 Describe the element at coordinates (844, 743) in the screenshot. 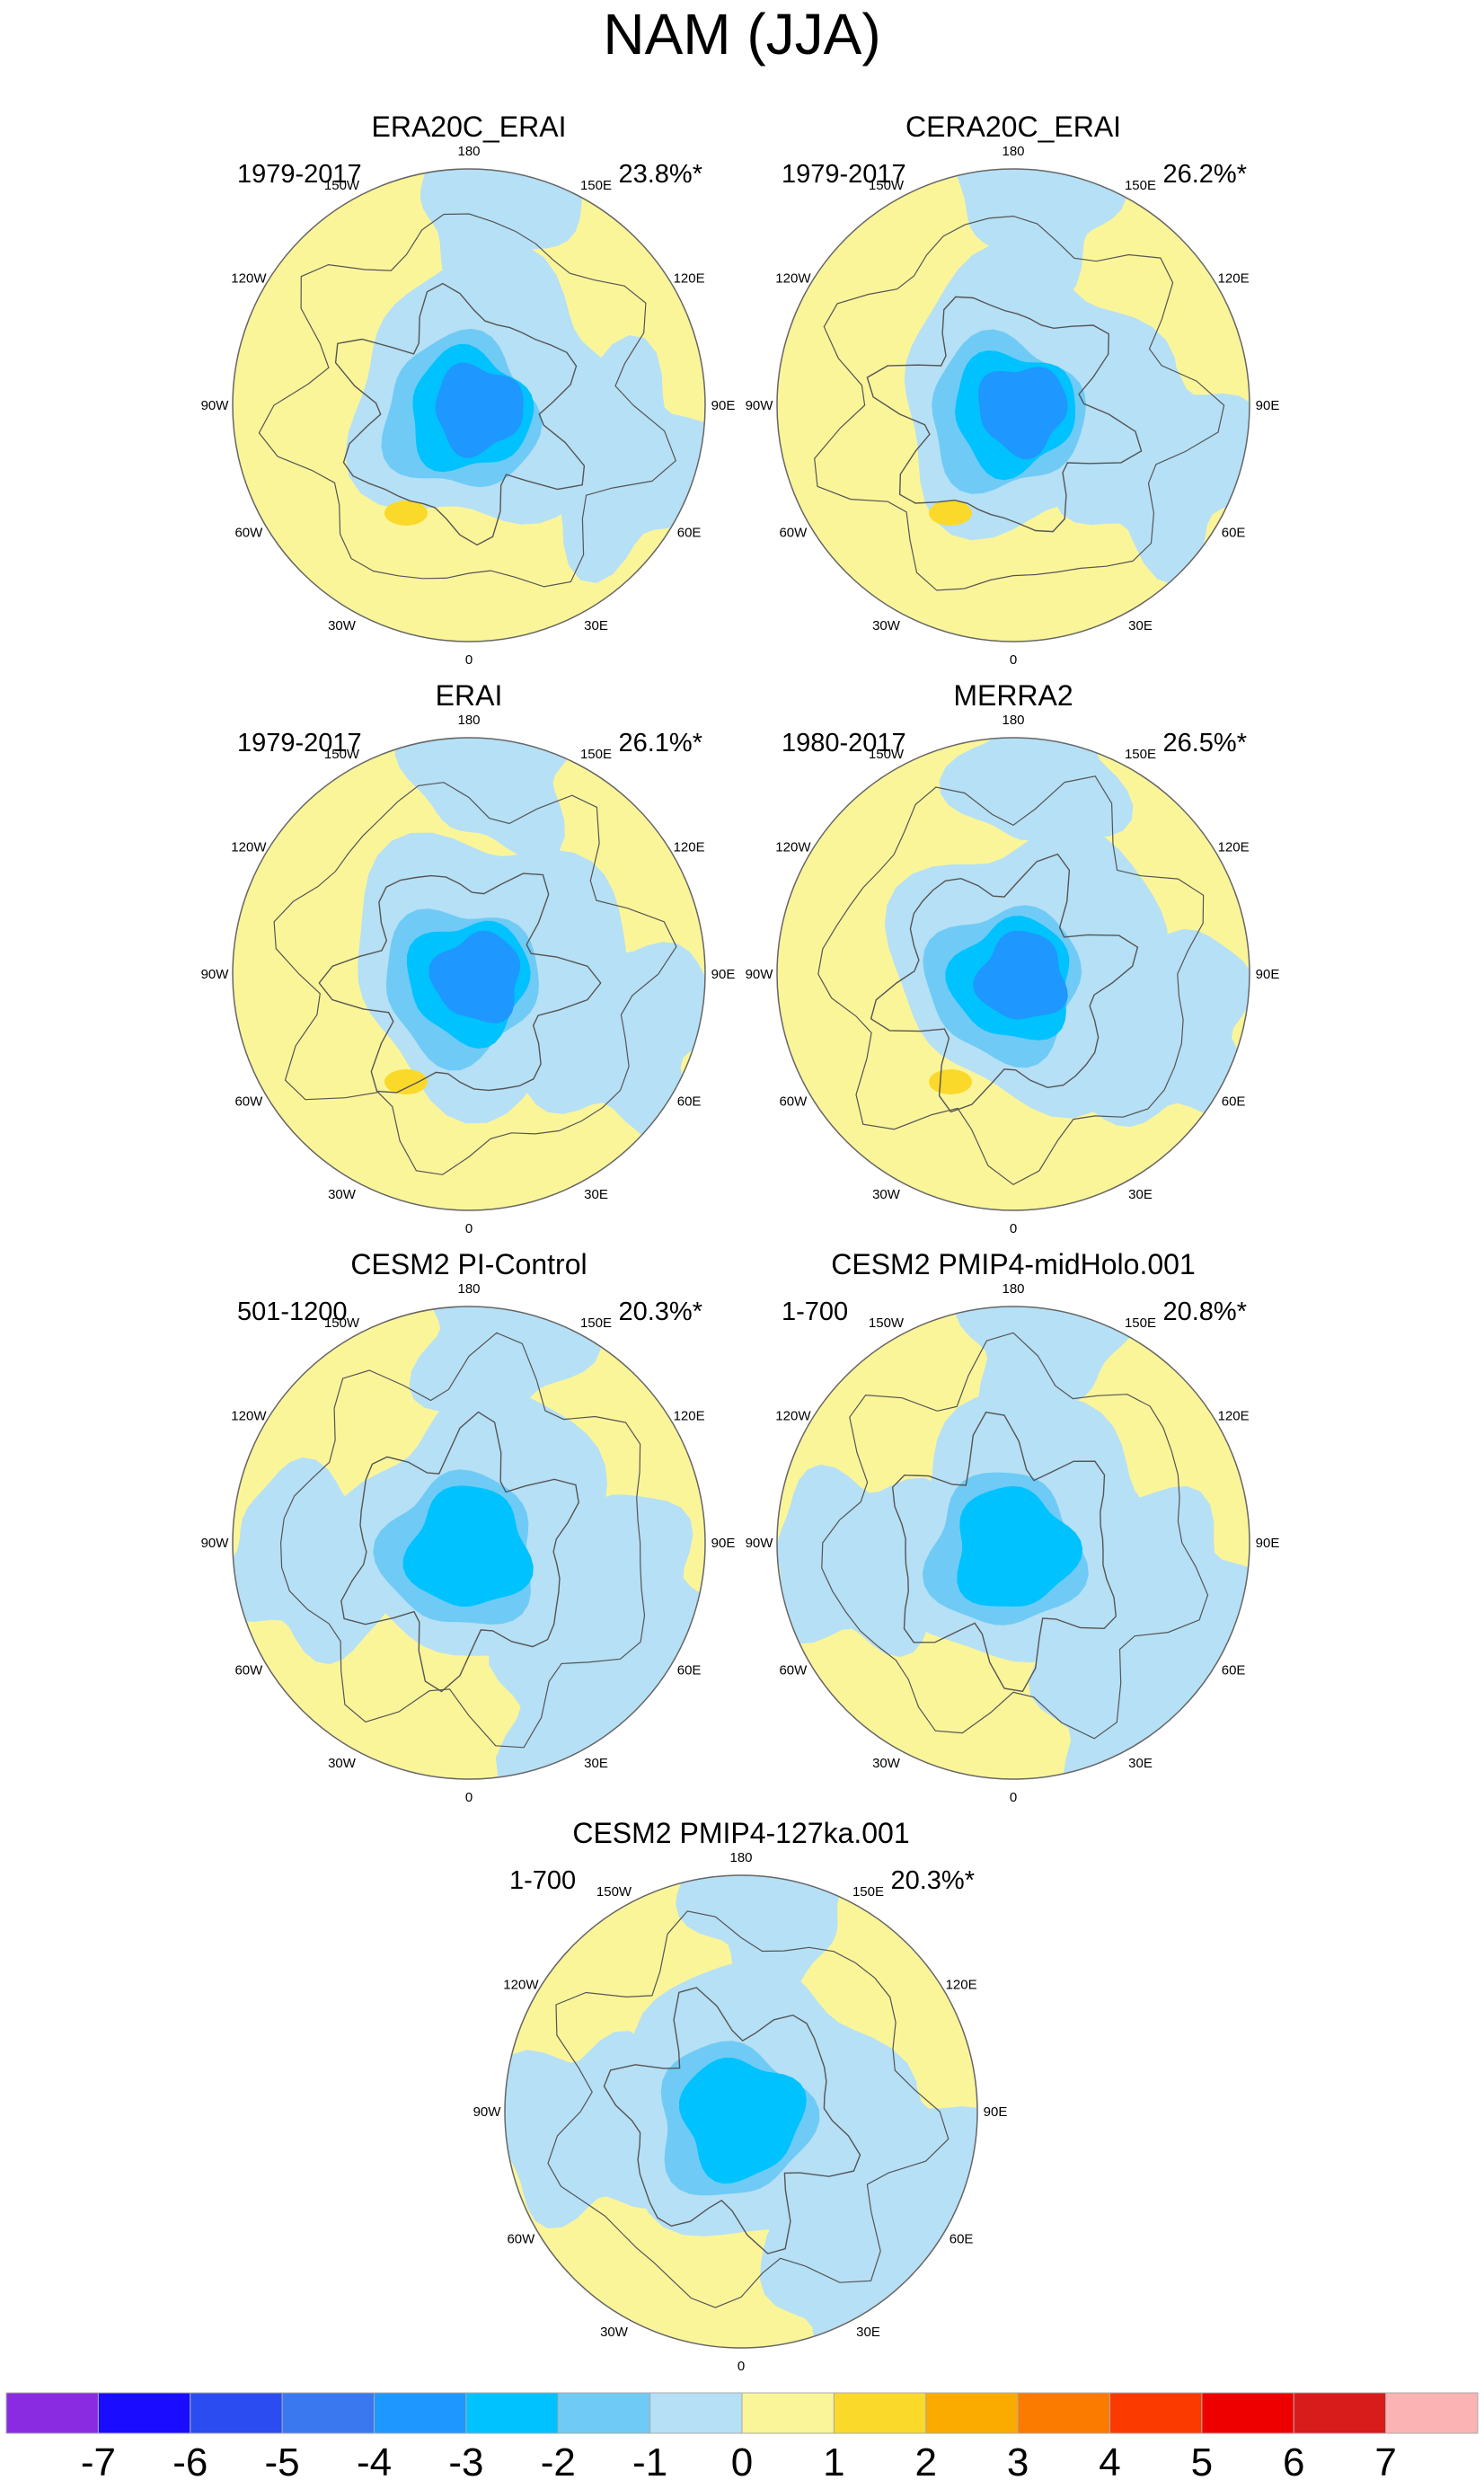

I see `panel-period: 1980-2017` at that location.